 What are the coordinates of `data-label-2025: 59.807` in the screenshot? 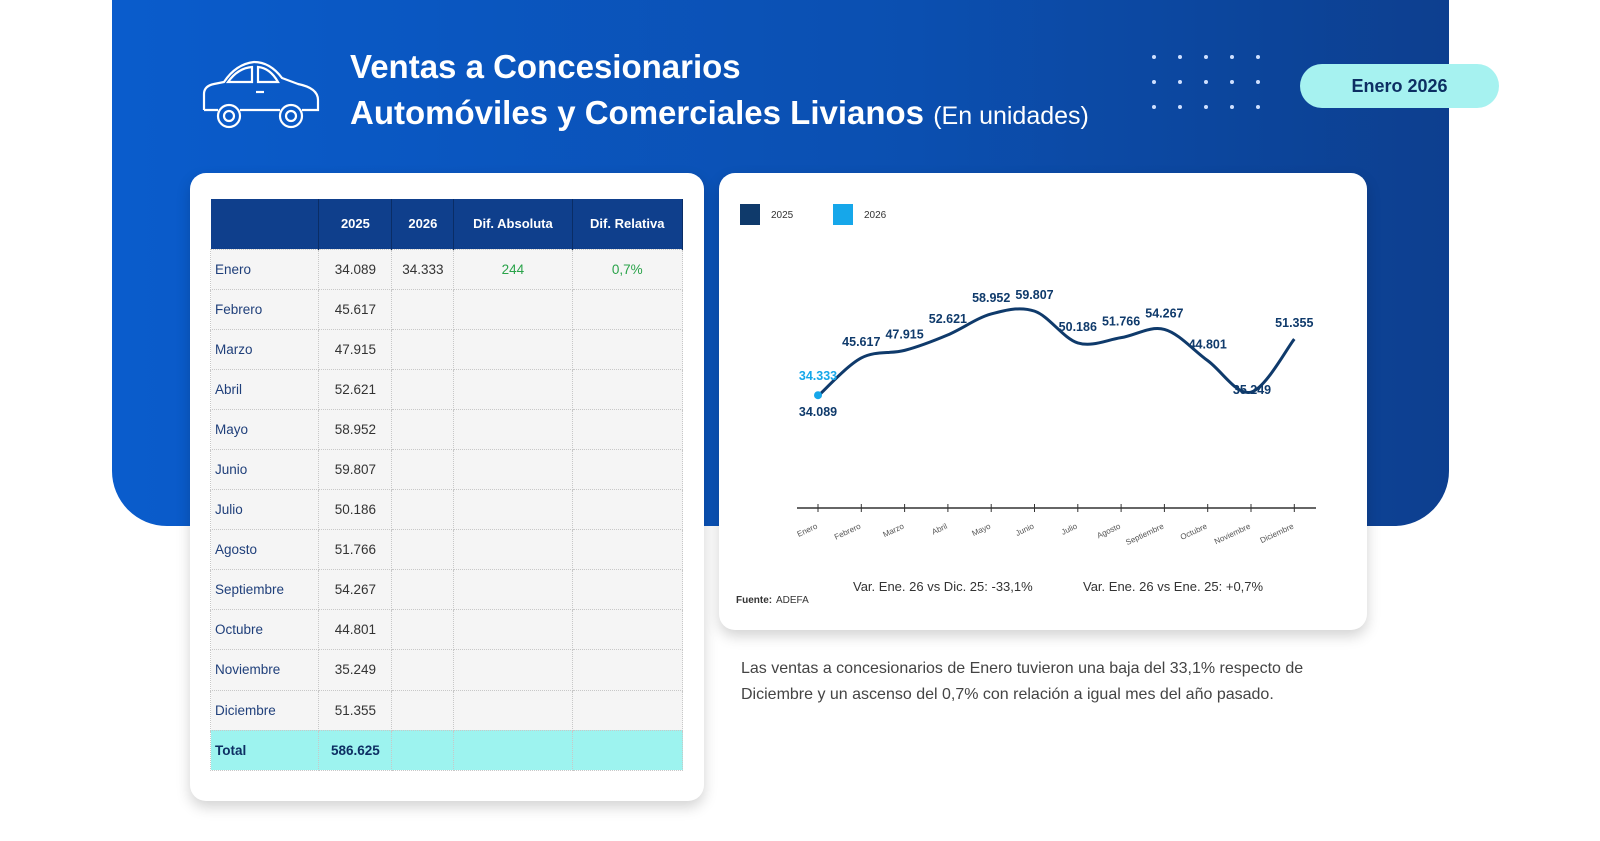 It's located at (1034, 295).